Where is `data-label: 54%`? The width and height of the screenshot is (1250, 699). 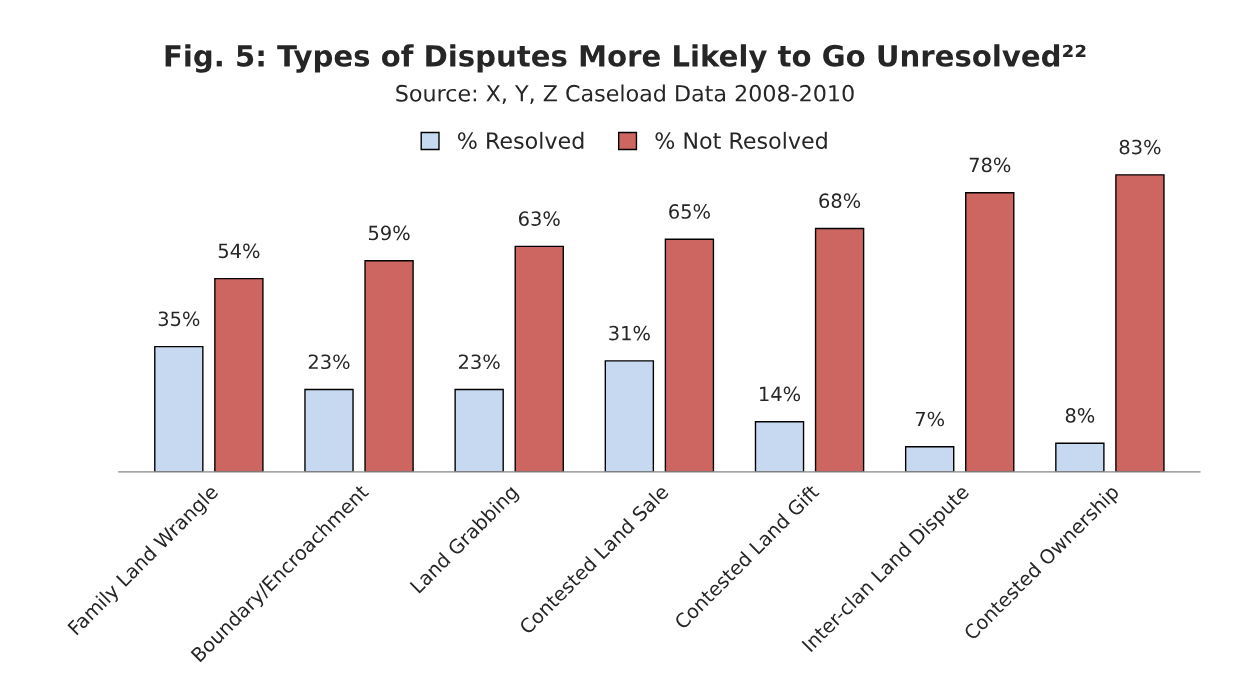 data-label: 54% is located at coordinates (239, 251).